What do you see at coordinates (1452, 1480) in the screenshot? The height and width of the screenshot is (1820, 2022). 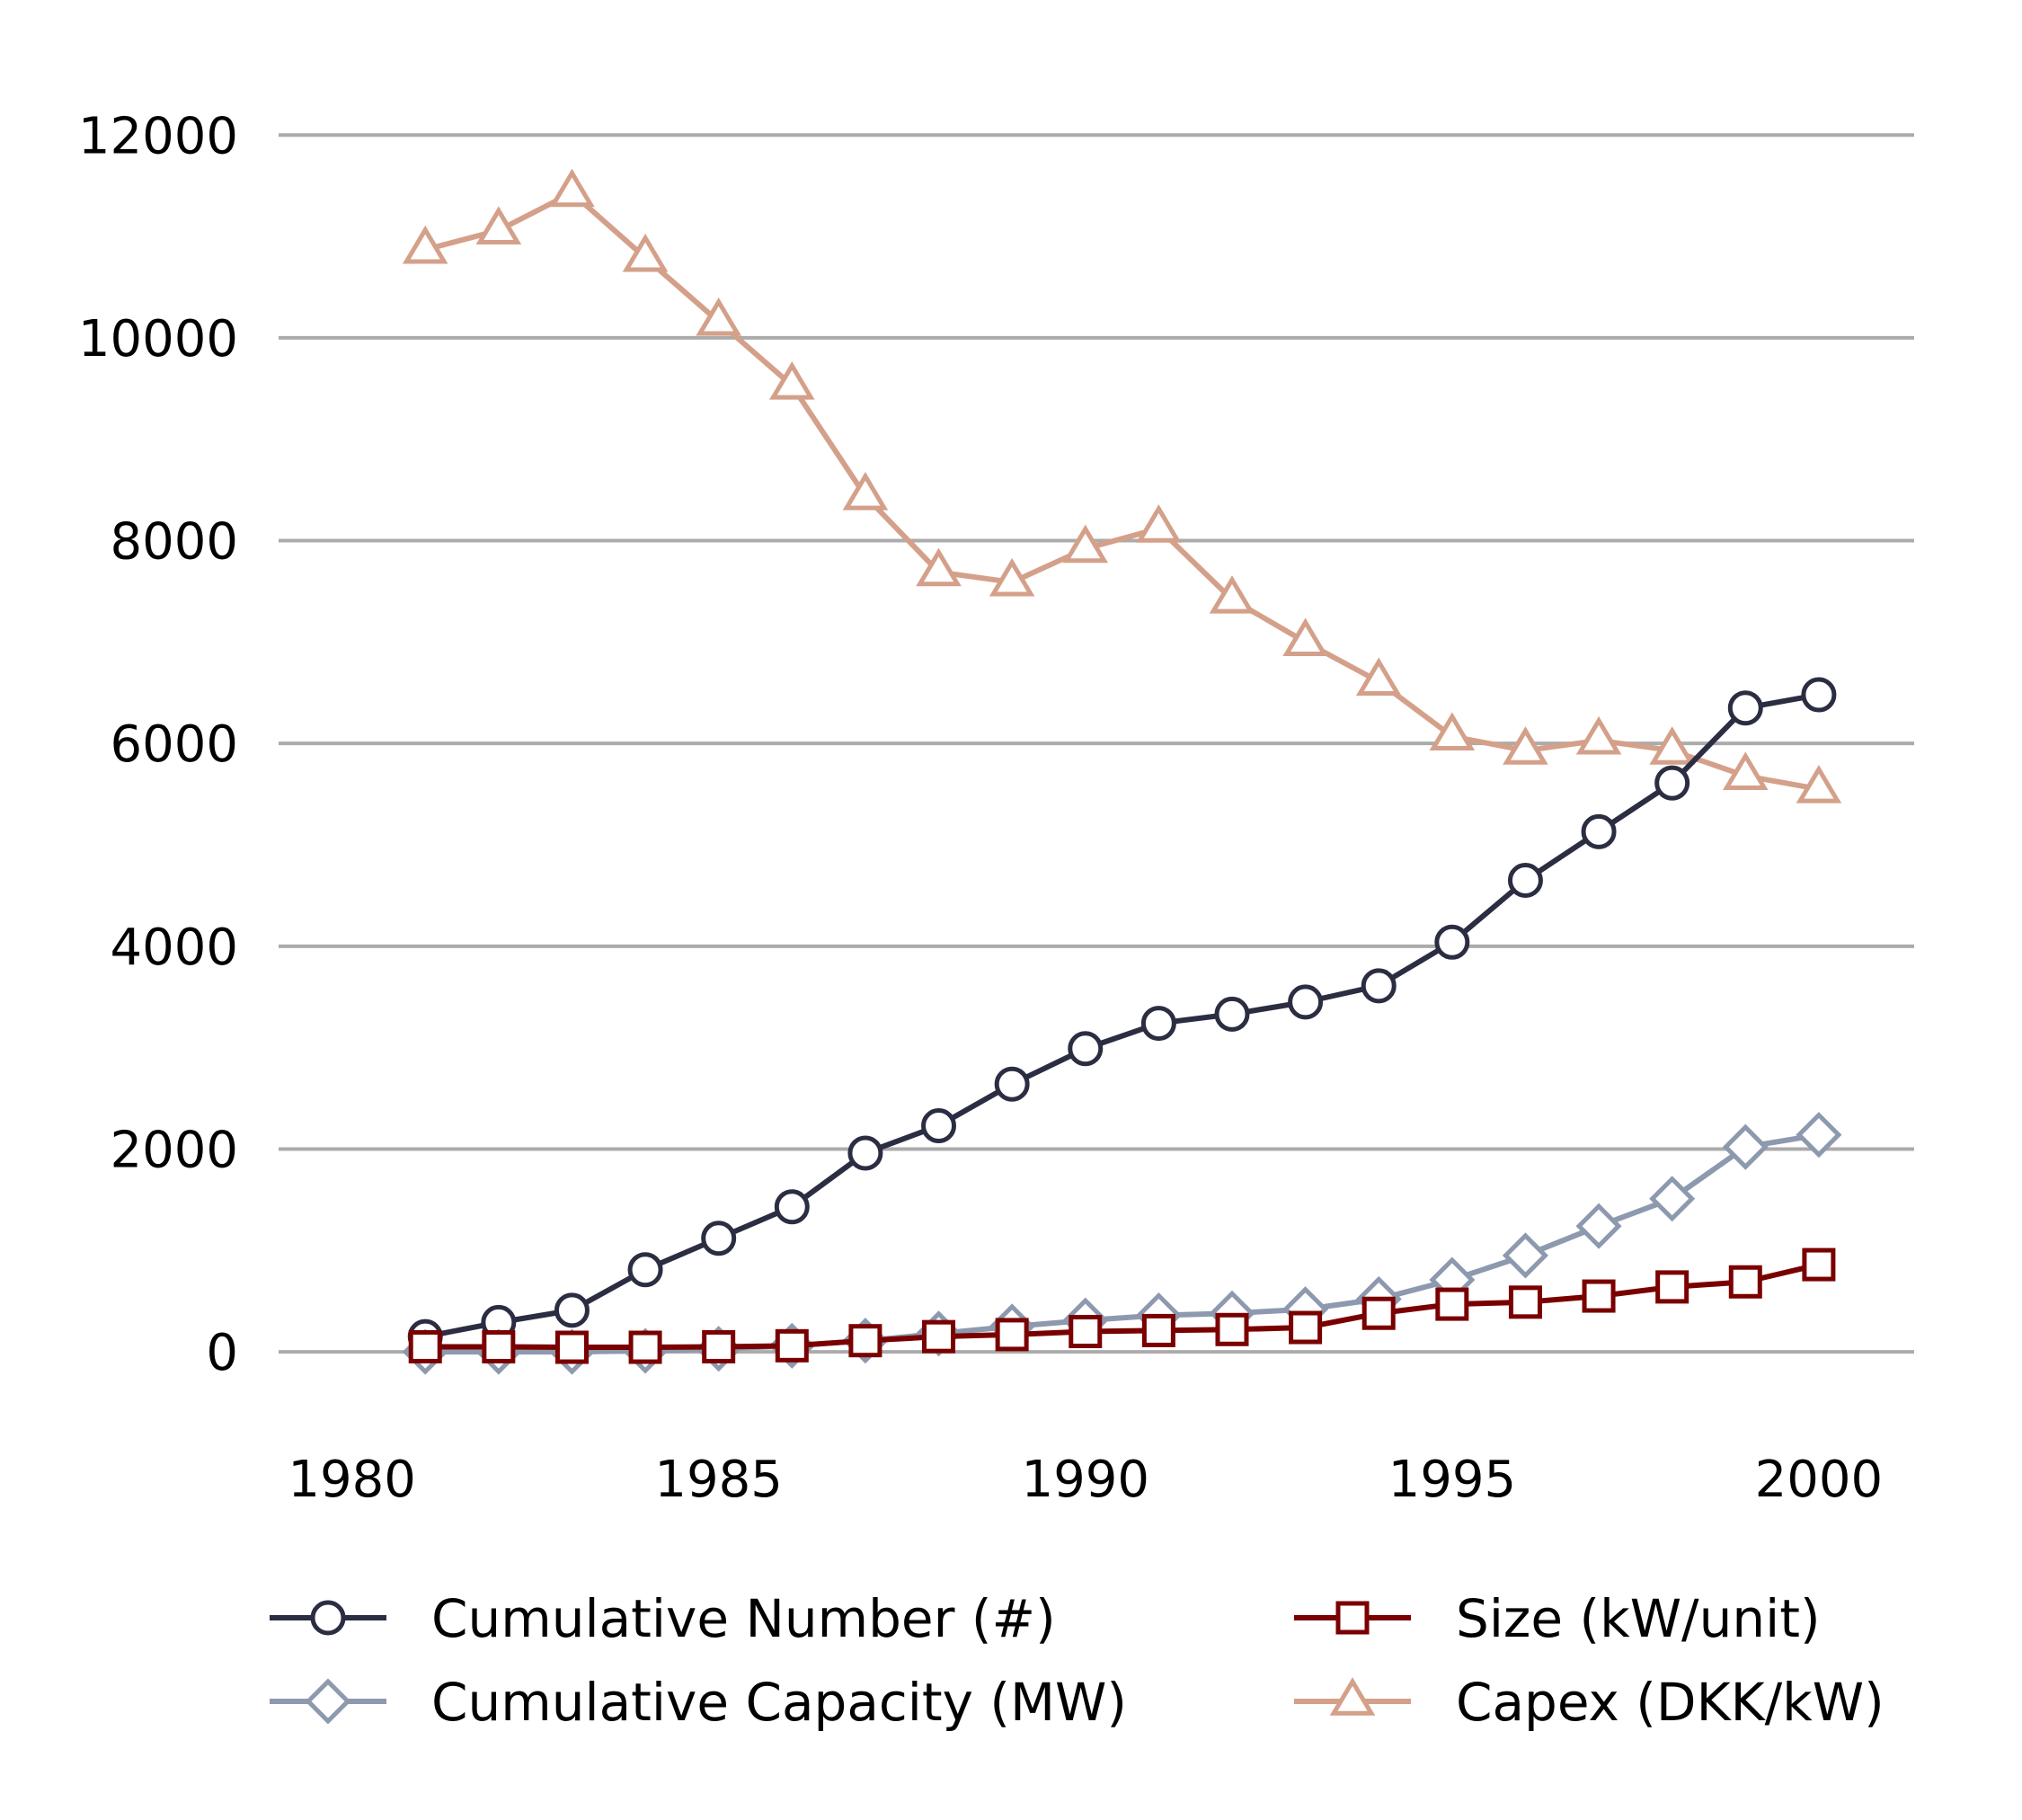 I see `x-tick-label: 1995` at bounding box center [1452, 1480].